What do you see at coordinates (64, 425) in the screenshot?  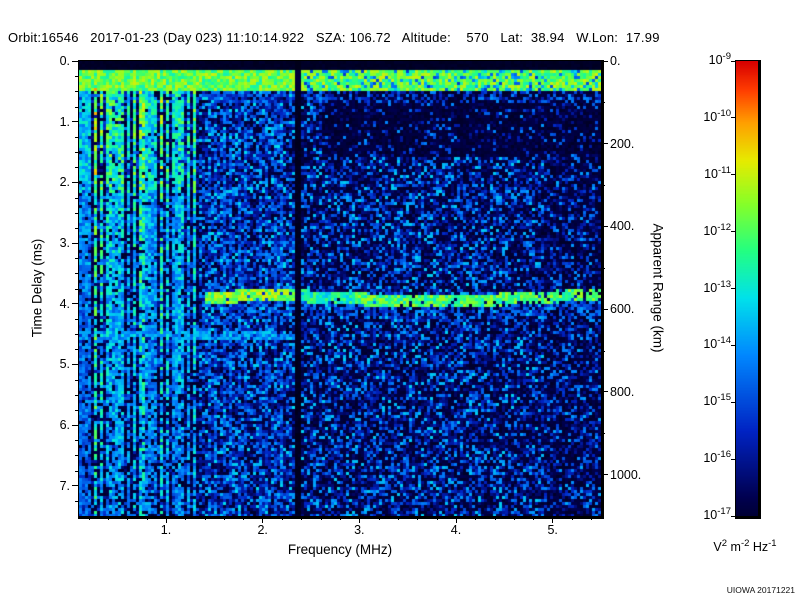 I see `y-left-tick-label: 6.` at bounding box center [64, 425].